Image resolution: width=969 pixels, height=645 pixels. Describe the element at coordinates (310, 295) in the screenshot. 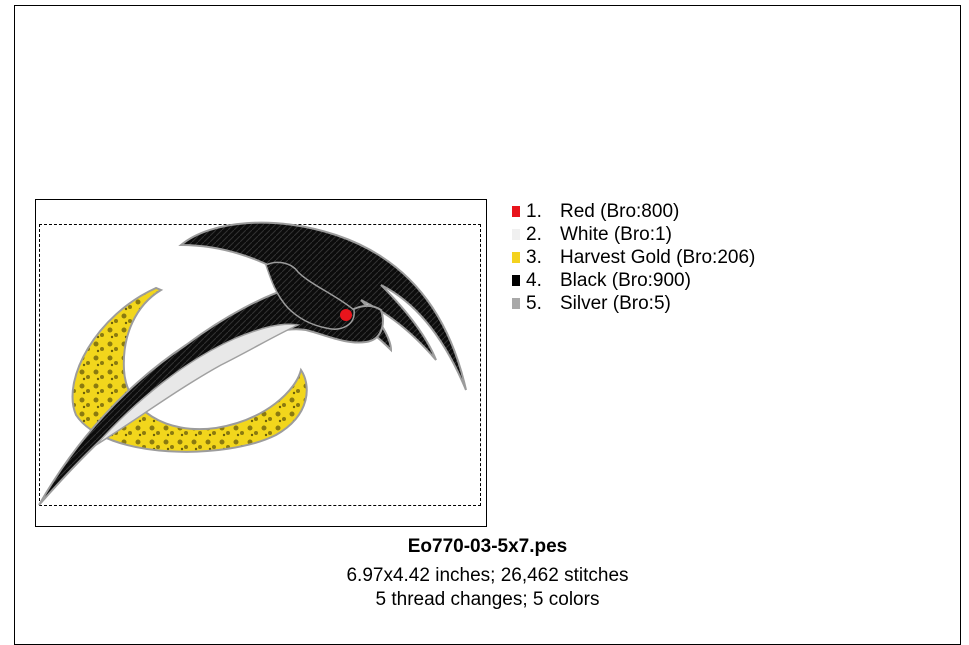

I see `skull-shape` at that location.